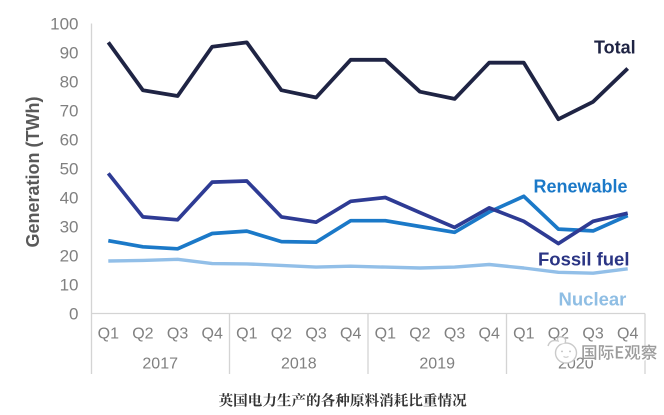 The height and width of the screenshot is (415, 664). What do you see at coordinates (69, 227) in the screenshot?
I see `svg-text: 30` at bounding box center [69, 227].